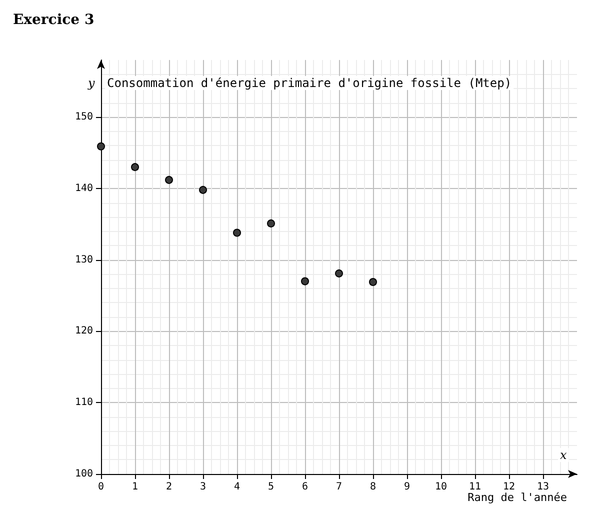 The width and height of the screenshot is (604, 513). What do you see at coordinates (441, 487) in the screenshot?
I see `x-tick-label: 10` at bounding box center [441, 487].